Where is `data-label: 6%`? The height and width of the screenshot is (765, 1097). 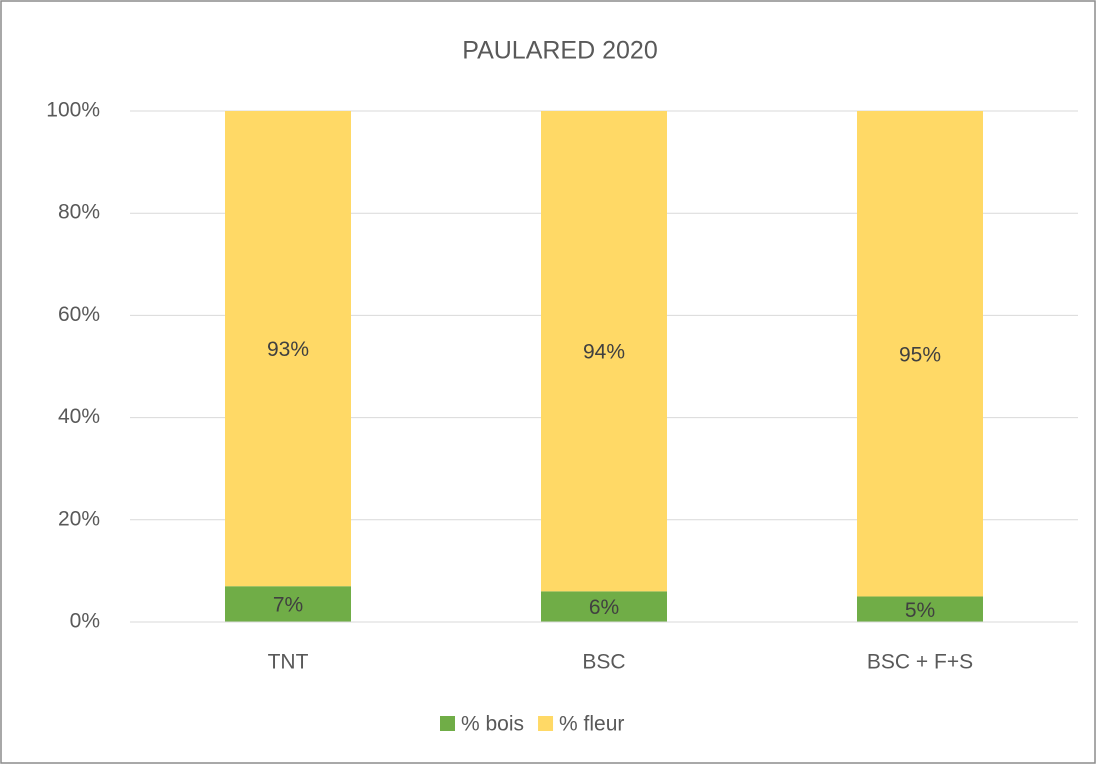
data-label: 6% is located at coordinates (604, 607).